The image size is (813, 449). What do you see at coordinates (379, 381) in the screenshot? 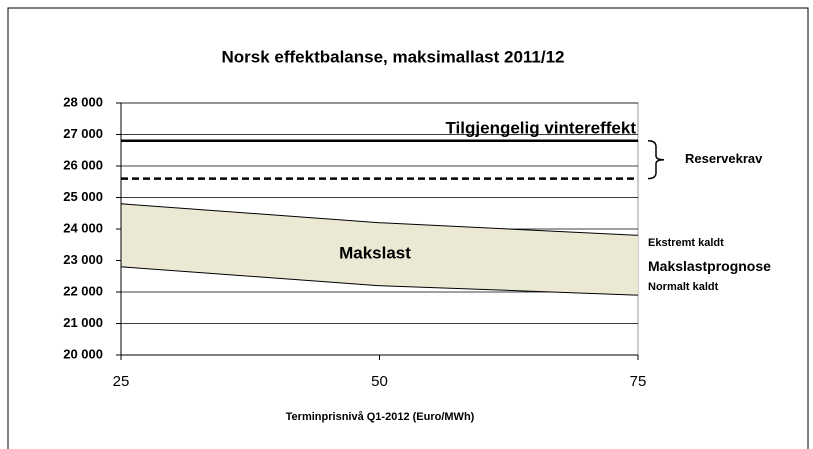
I see `x-tick-label: 50` at bounding box center [379, 381].